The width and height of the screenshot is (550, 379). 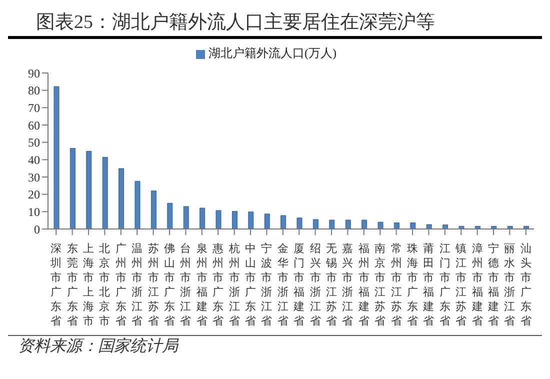 I want to click on x-tick-label: 江门市广东省, so click(x=444, y=285).